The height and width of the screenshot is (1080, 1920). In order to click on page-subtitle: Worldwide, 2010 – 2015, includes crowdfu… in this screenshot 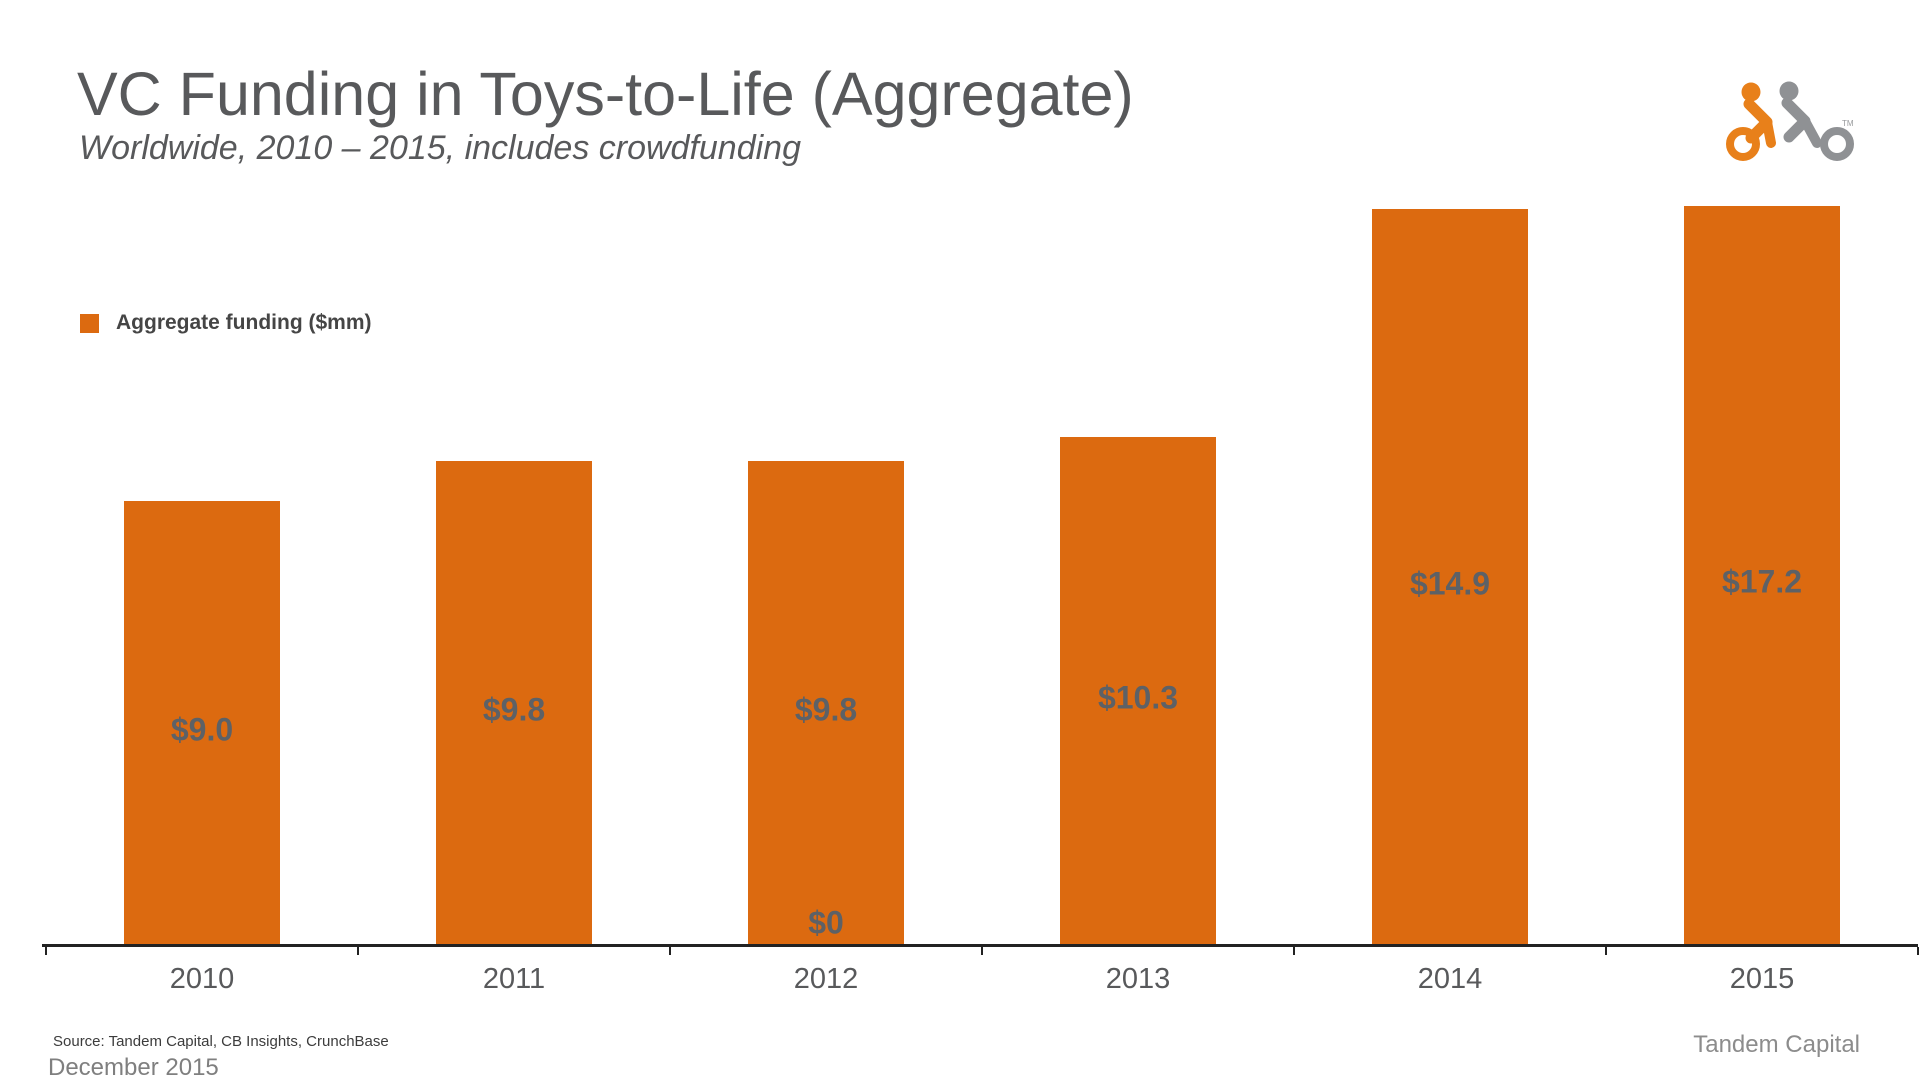, I will do `click(440, 148)`.